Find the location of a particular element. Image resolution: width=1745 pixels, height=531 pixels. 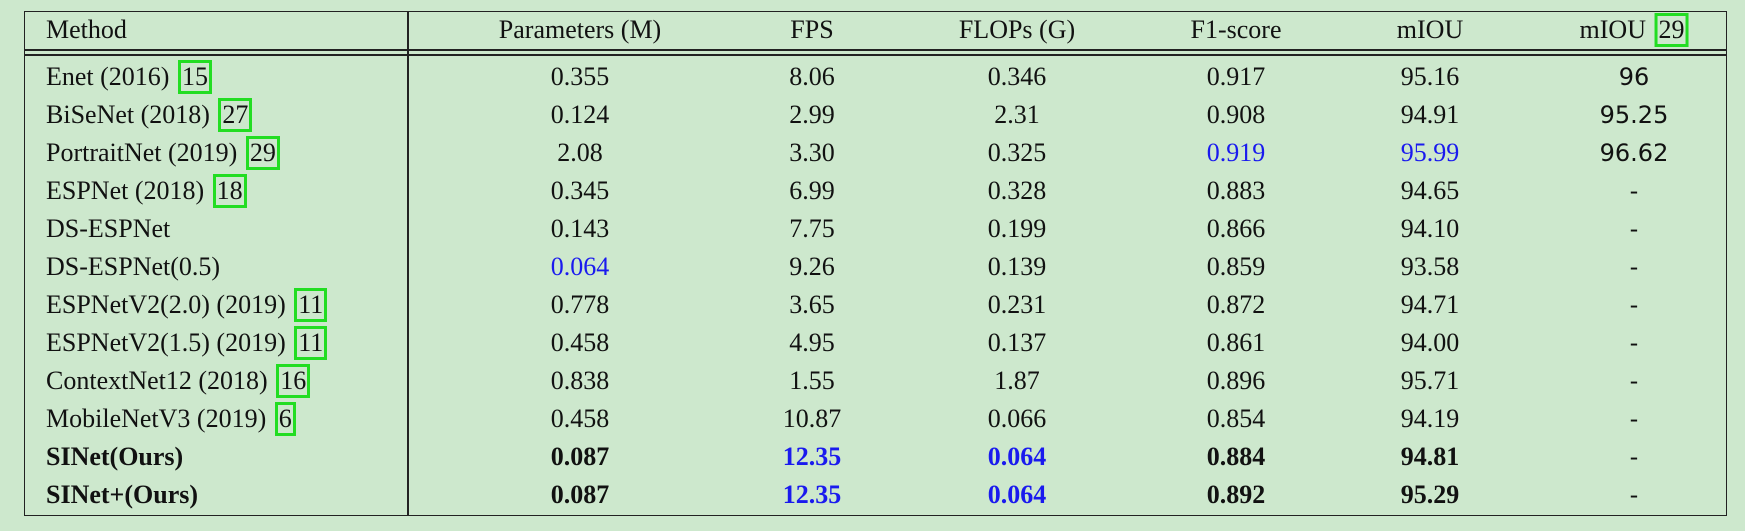

value-cell: mIOU 29 is located at coordinates (1634, 30).